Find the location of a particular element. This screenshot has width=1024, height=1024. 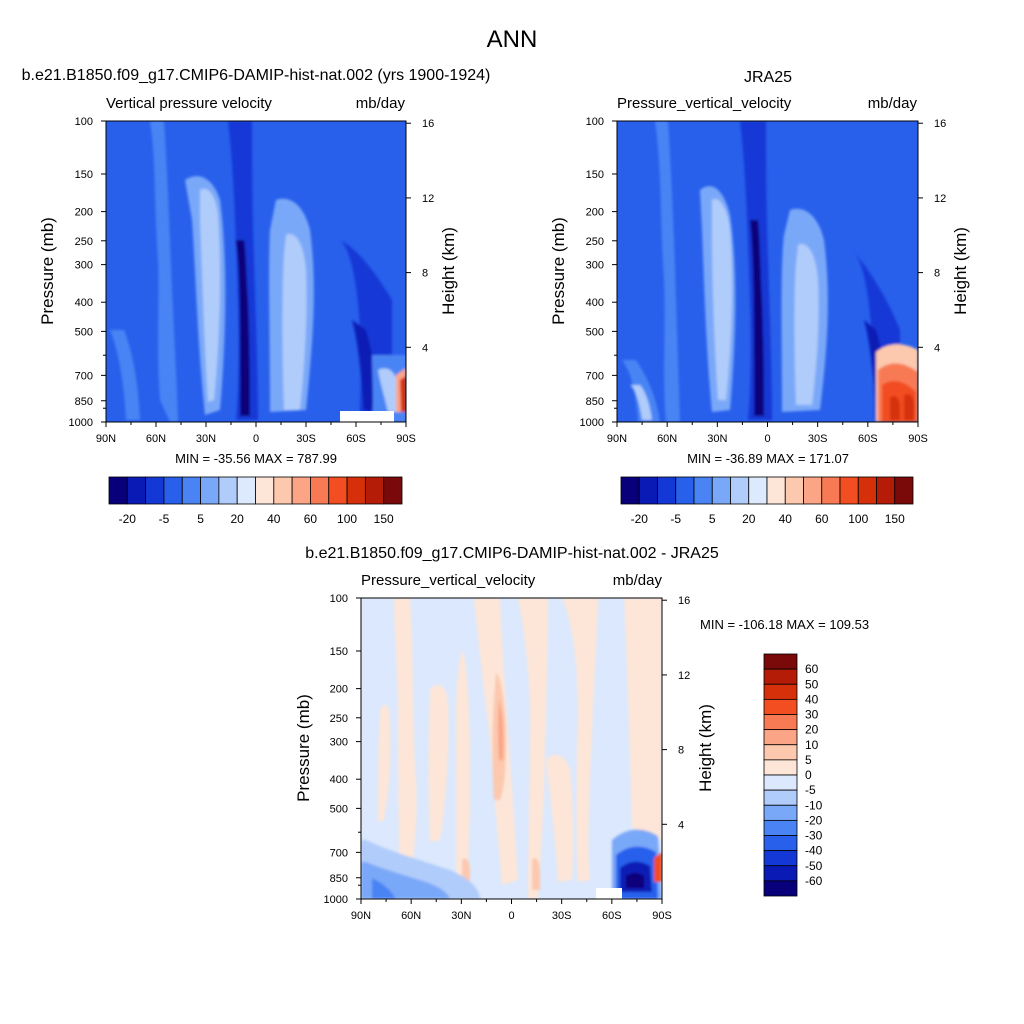

panel-3-ylabel: Pressure (mb) is located at coordinates (303, 748).